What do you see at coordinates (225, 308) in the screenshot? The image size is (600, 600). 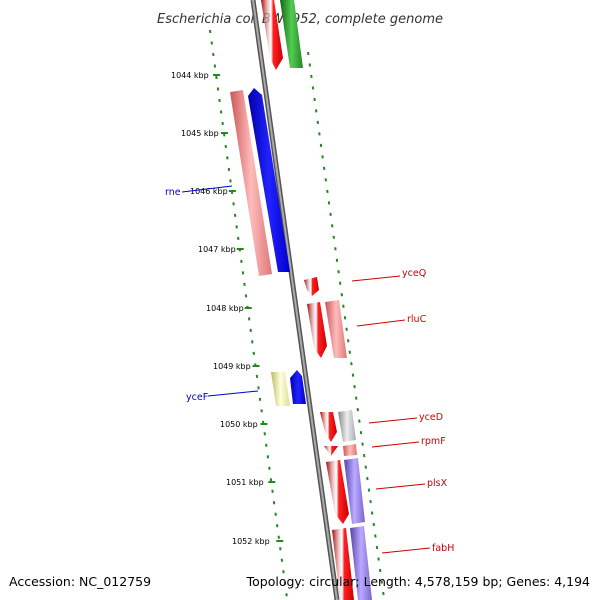 I see `scale-label: 1048 kbp` at bounding box center [225, 308].